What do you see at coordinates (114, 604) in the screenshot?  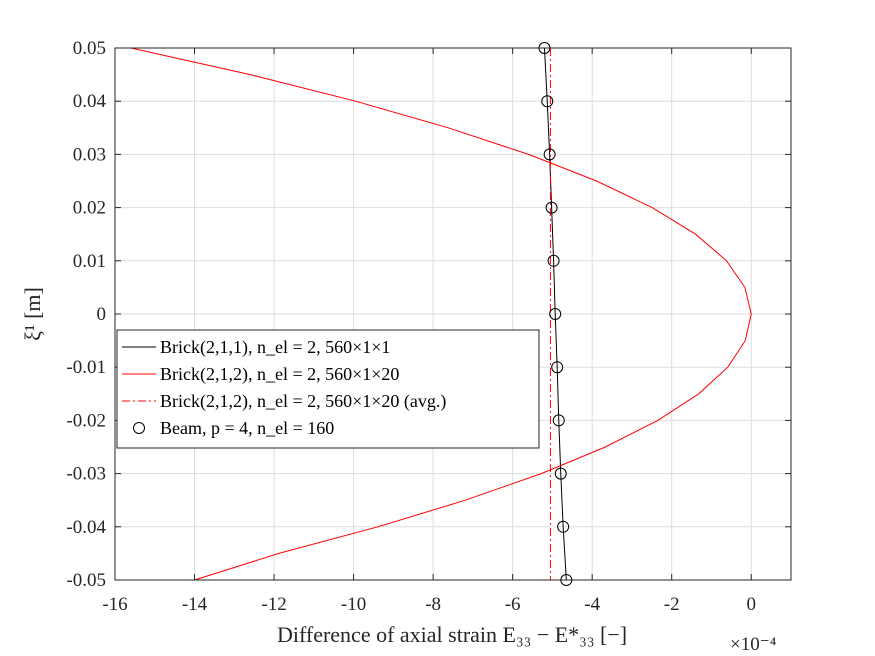 I see `x-tick-label: -16` at bounding box center [114, 604].